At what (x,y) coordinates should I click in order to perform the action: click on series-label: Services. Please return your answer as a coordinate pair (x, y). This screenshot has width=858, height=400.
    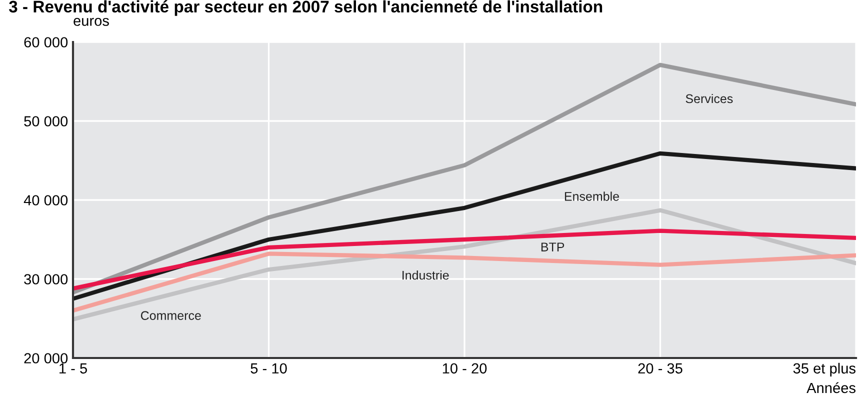
    Looking at the image, I should click on (709, 99).